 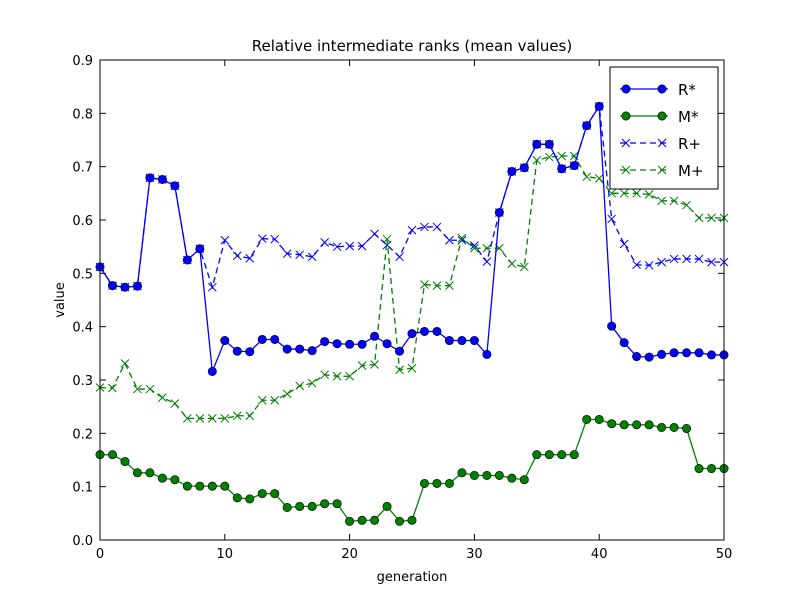 I want to click on y-tick-label: 0.1, so click(x=82, y=488).